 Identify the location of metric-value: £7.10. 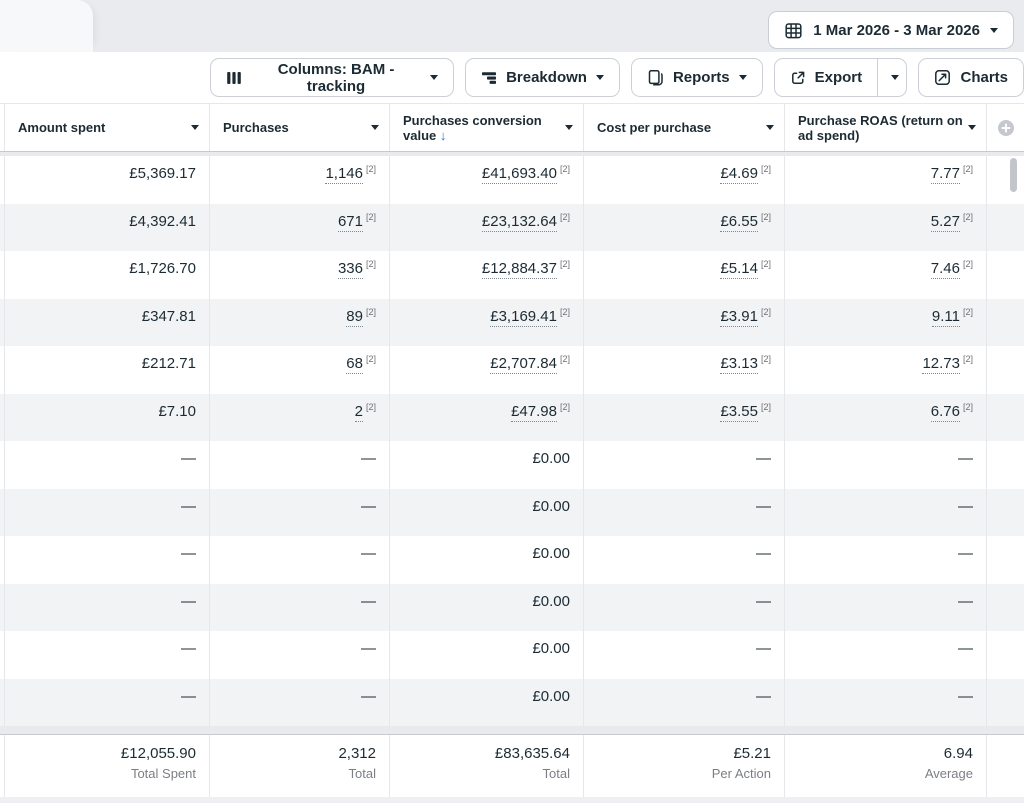
(177, 411).